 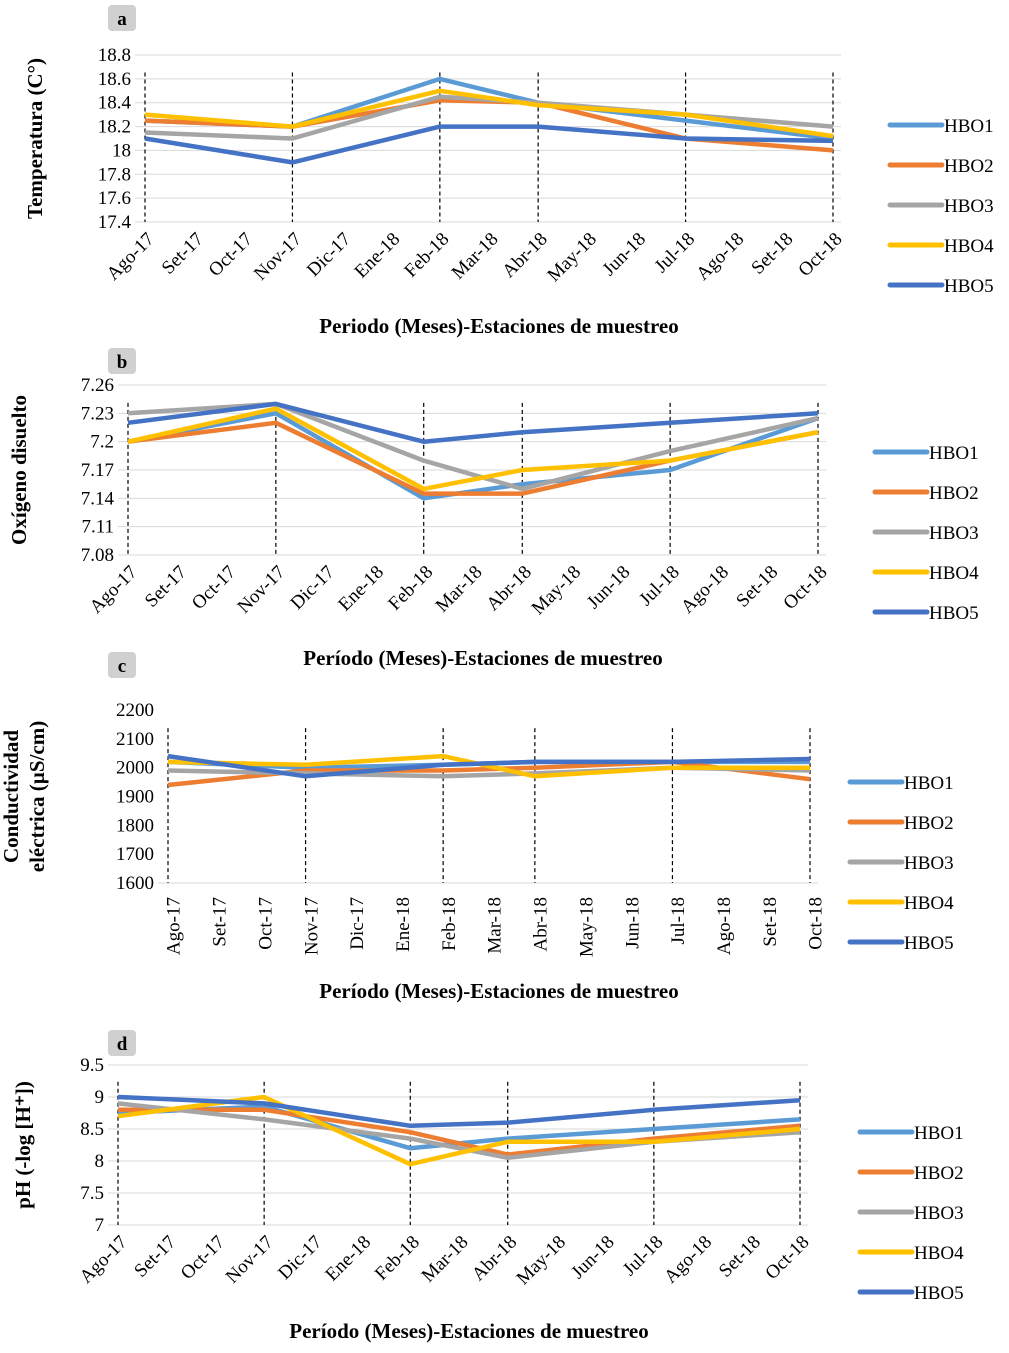 What do you see at coordinates (468, 1331) in the screenshot?
I see `x-axis-title: Período (Meses)-Estaciones de muestreo` at bounding box center [468, 1331].